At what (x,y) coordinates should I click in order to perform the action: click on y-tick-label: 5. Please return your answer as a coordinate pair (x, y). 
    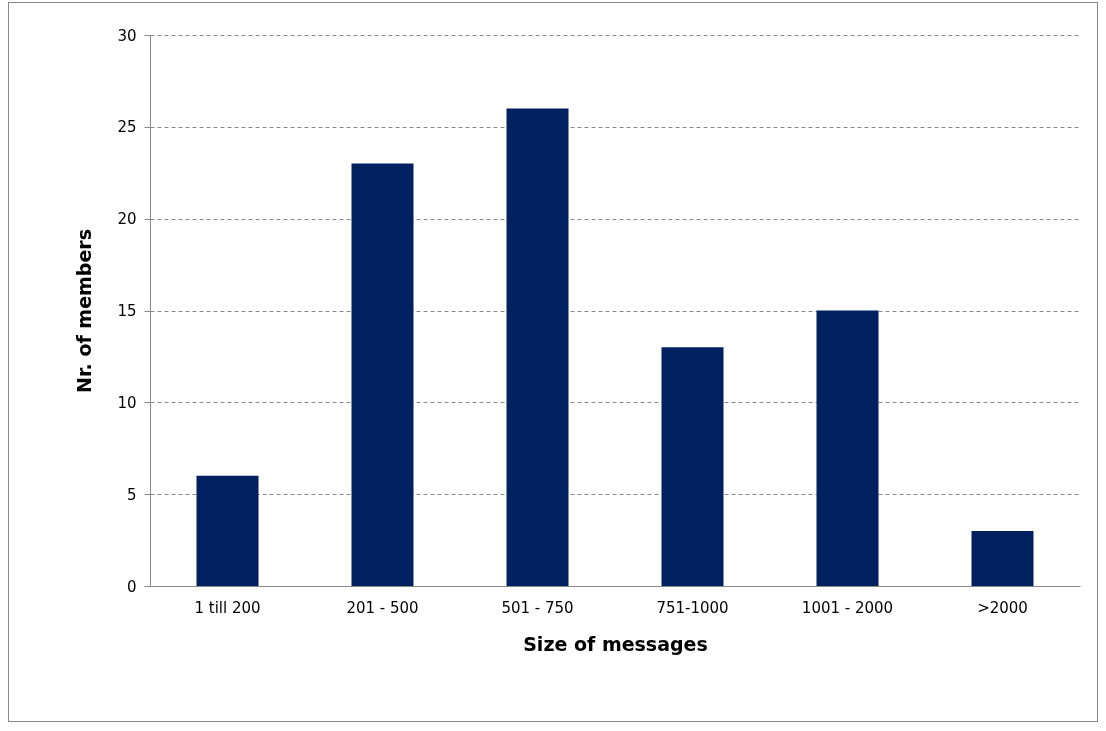
    Looking at the image, I should click on (131, 494).